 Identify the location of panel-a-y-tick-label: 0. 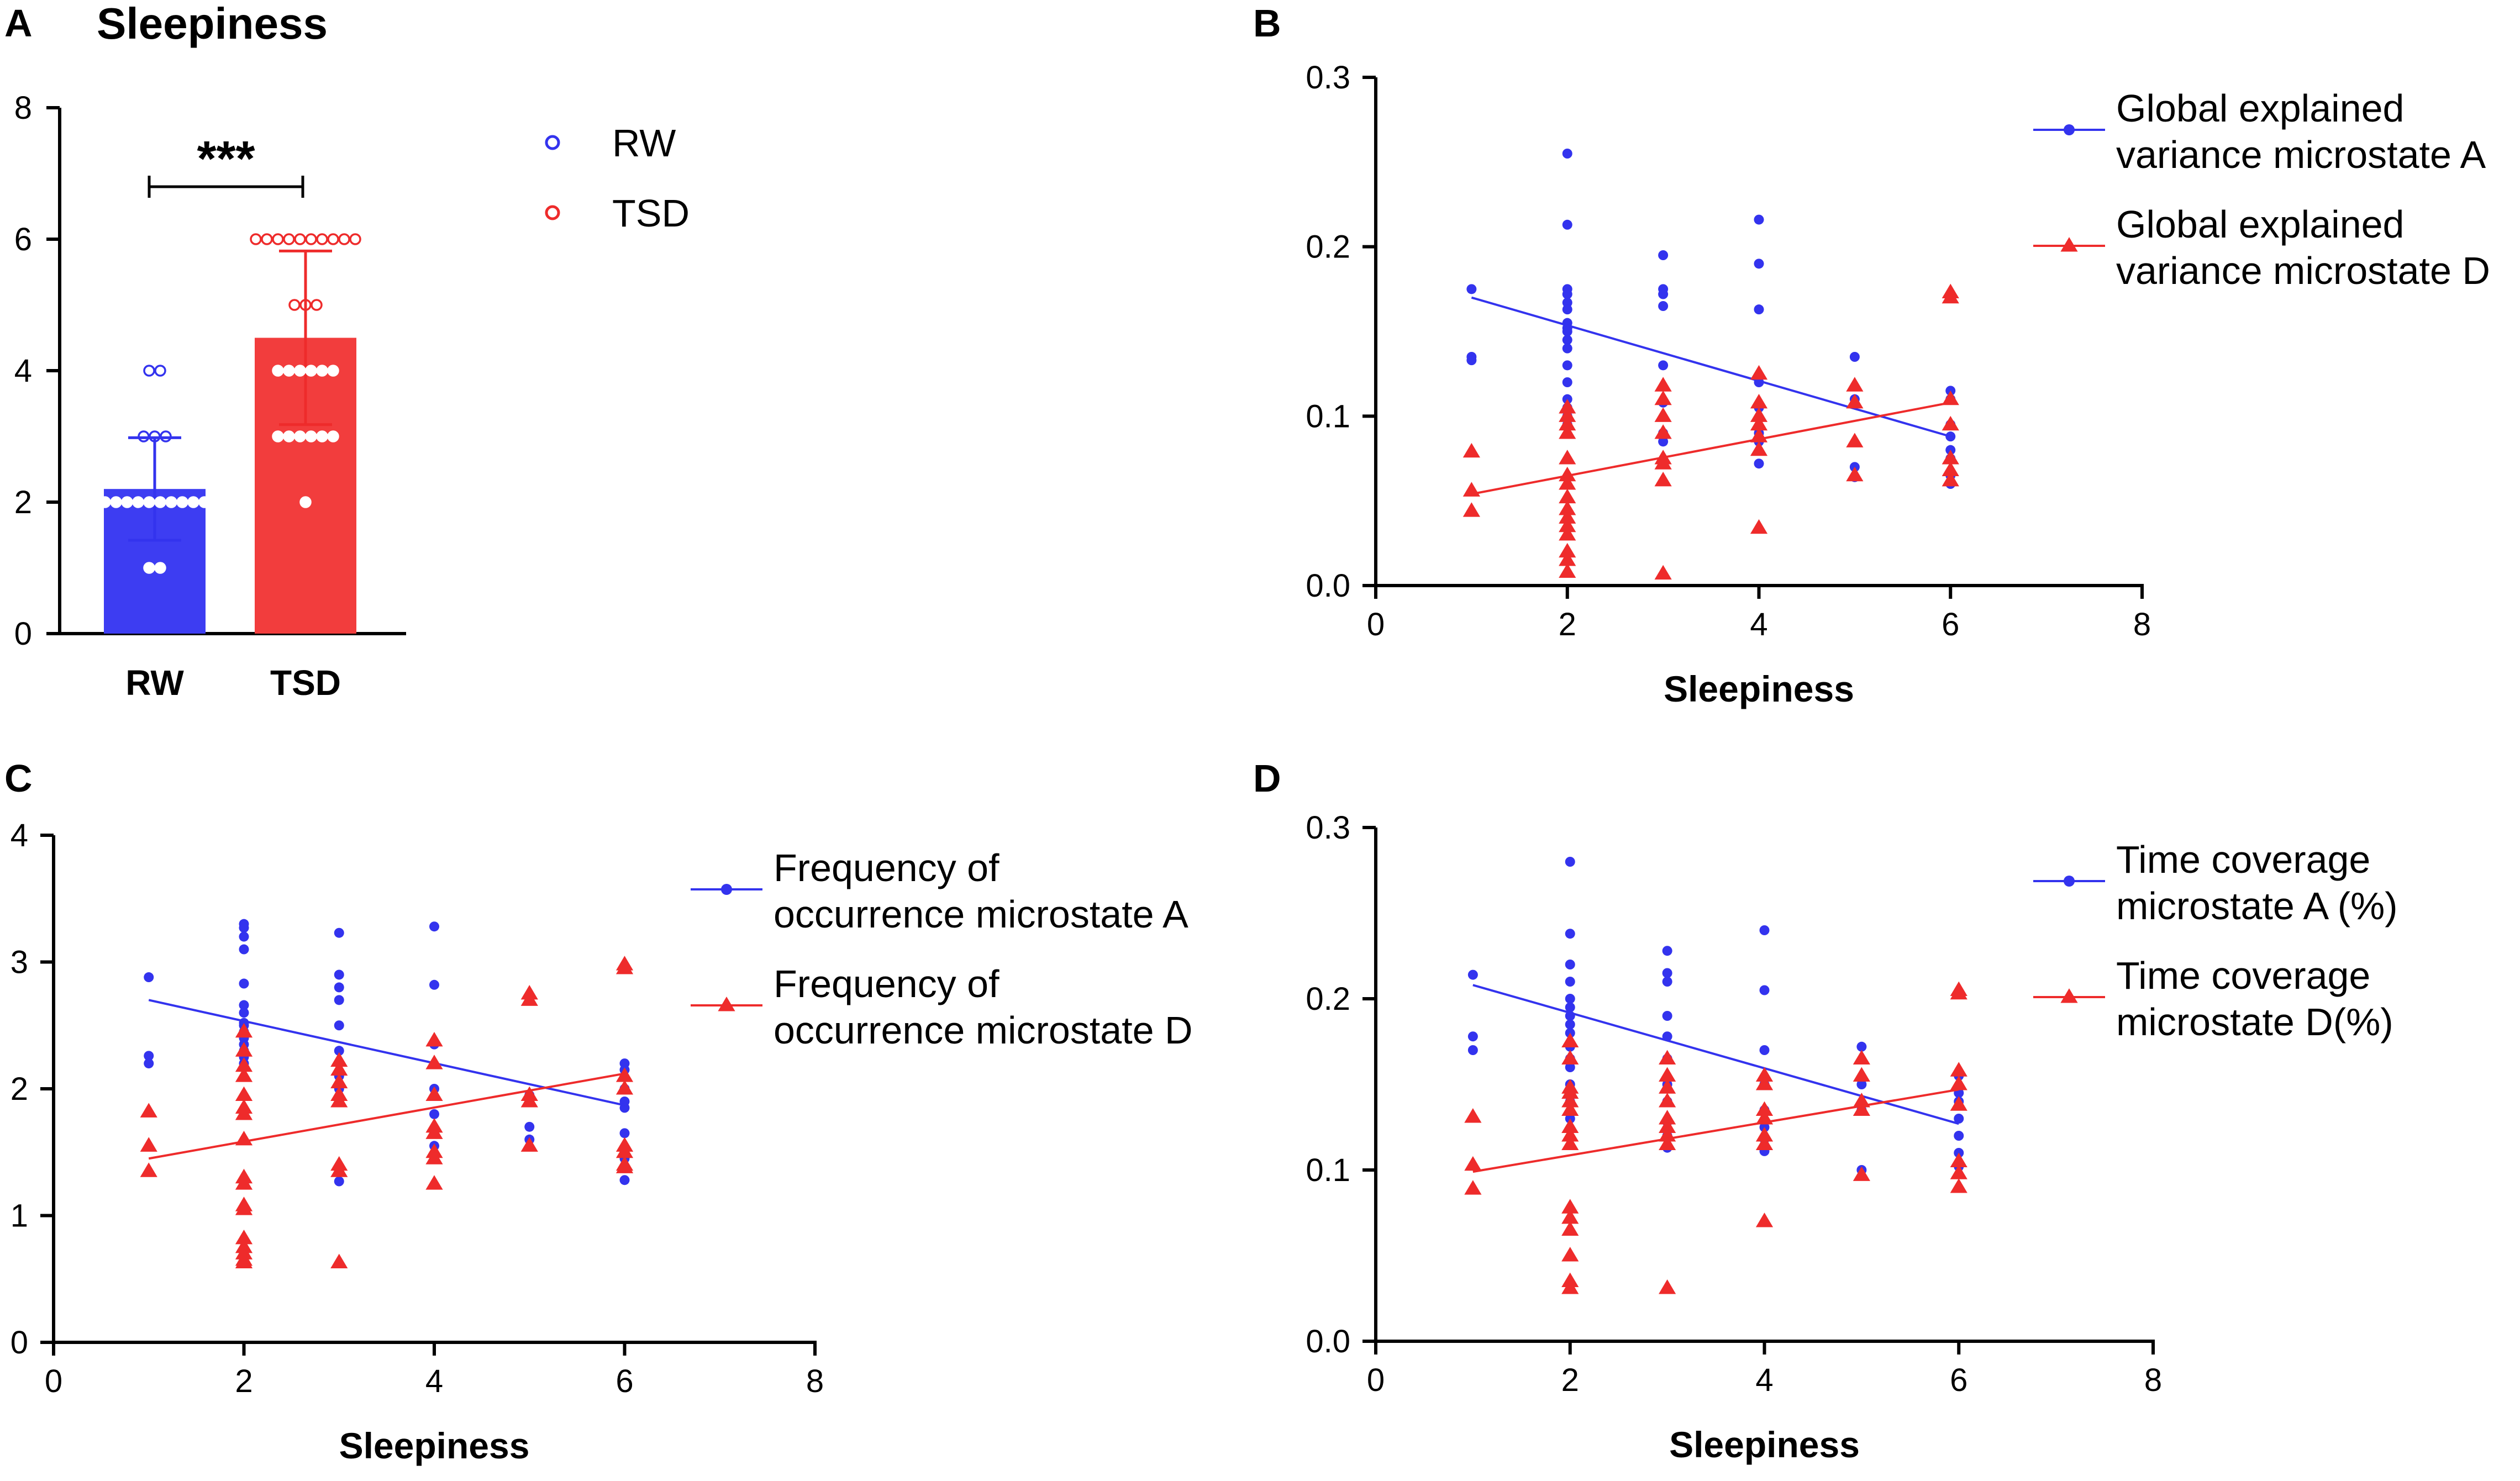
(23, 634).